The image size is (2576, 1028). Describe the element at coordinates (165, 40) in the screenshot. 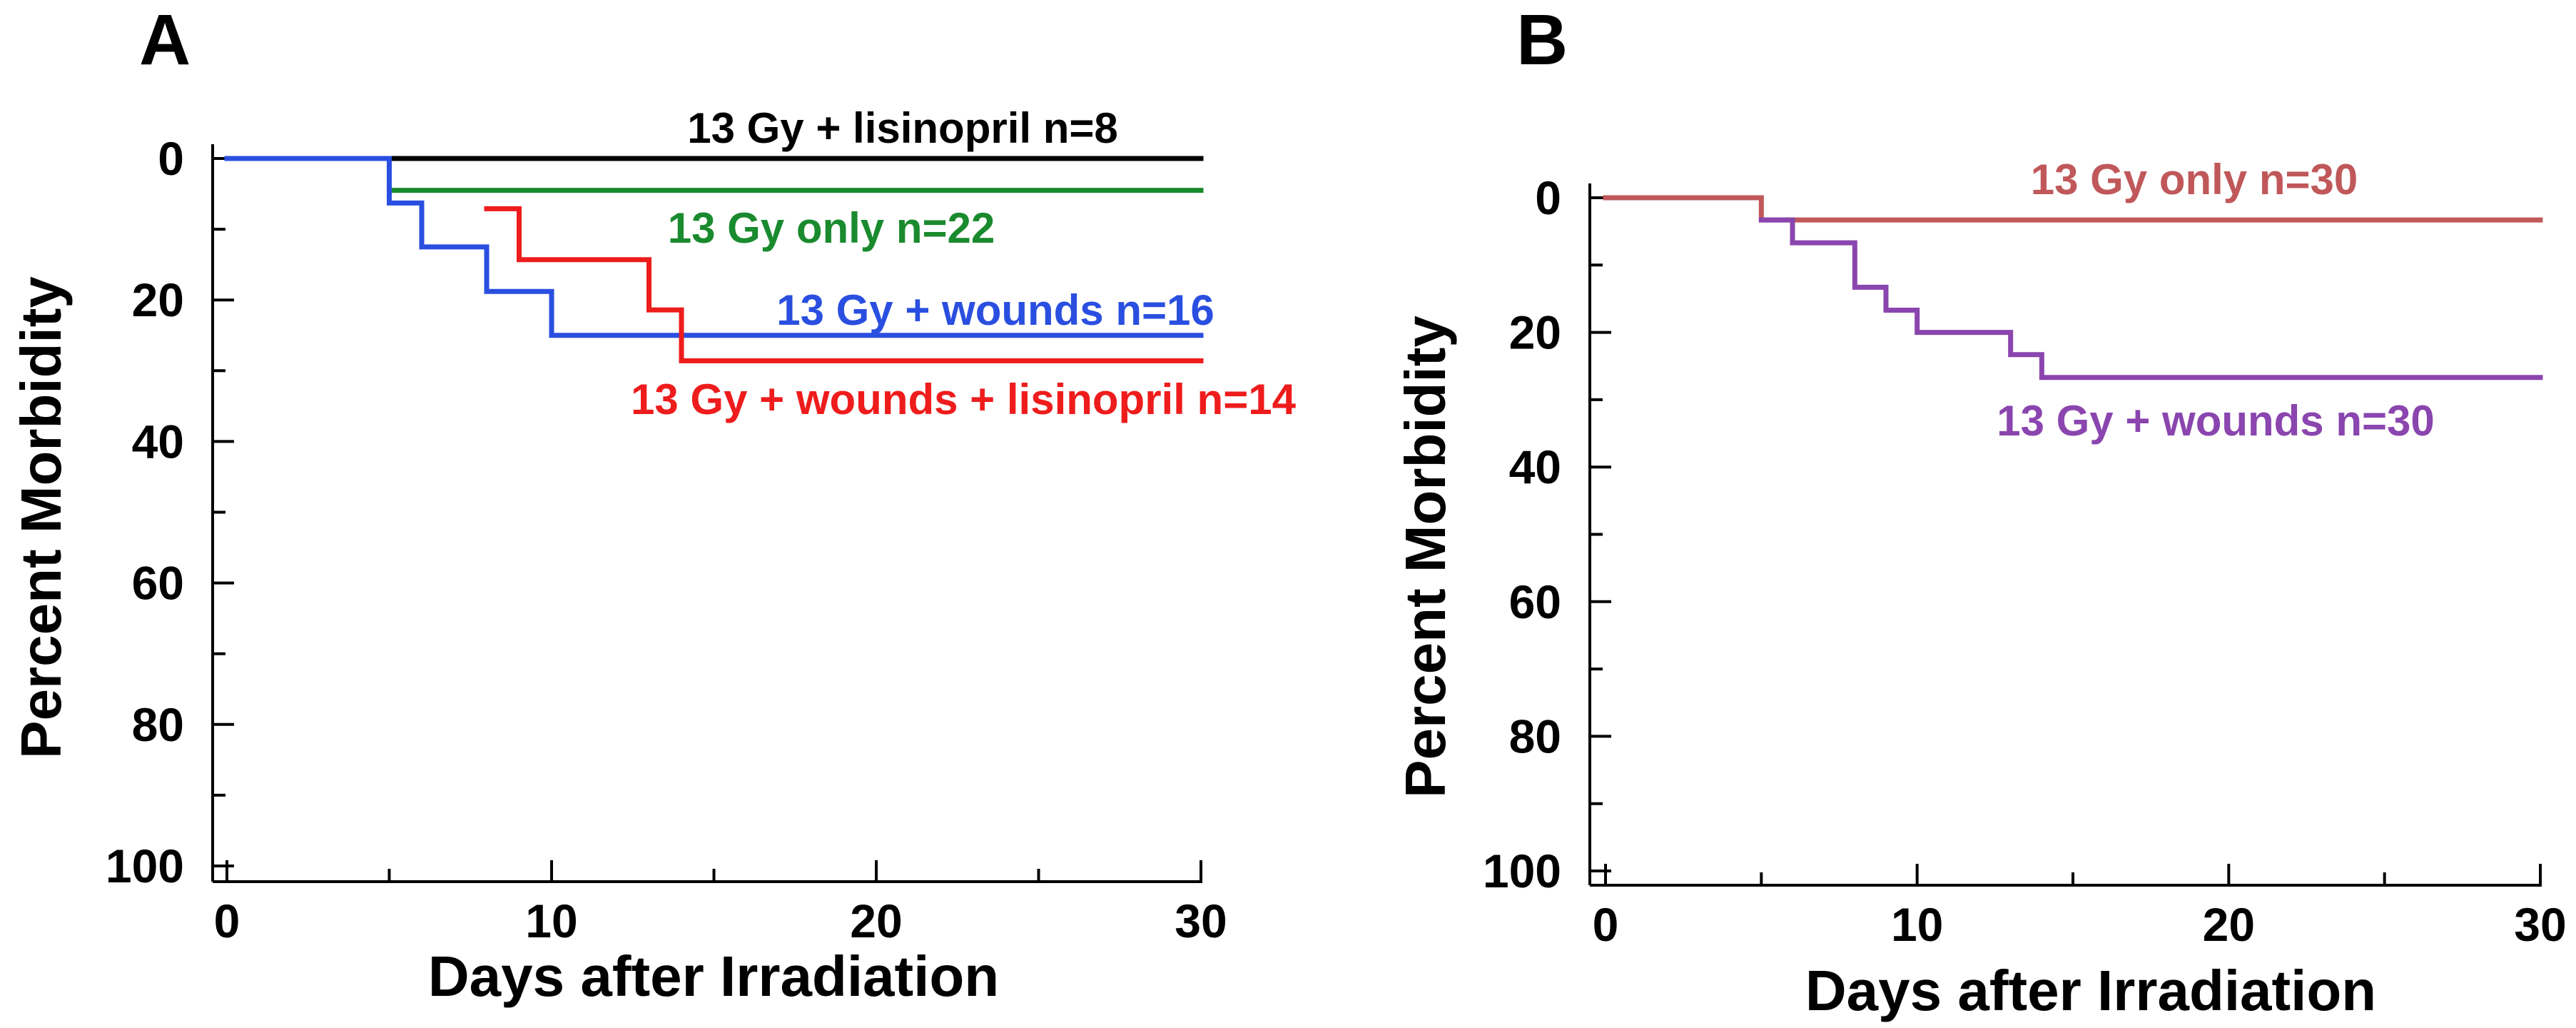

I see `panel-a-label: A` at that location.